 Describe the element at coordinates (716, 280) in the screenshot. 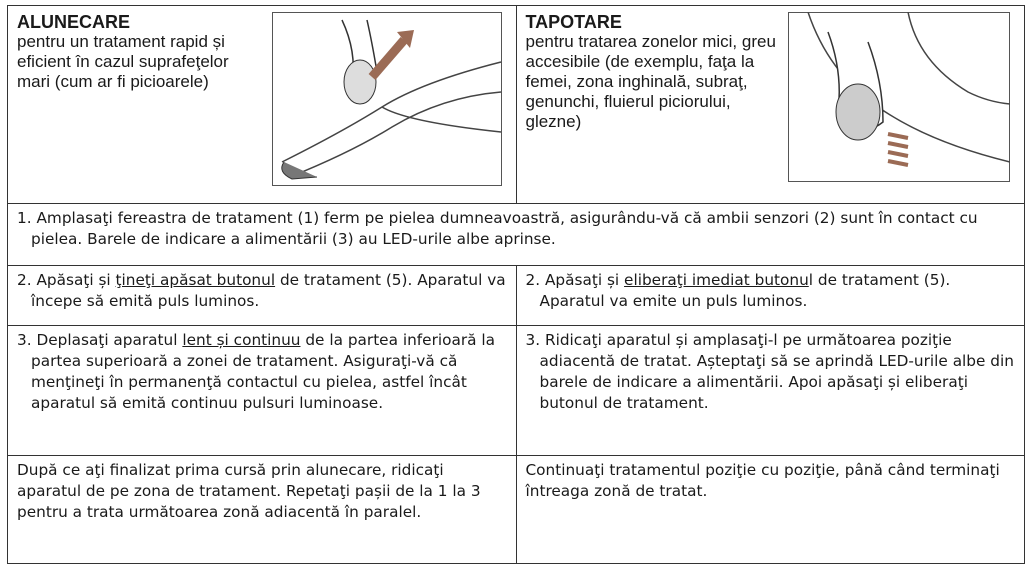

I see `underlined-text: eliberaţi imediat butonu` at that location.